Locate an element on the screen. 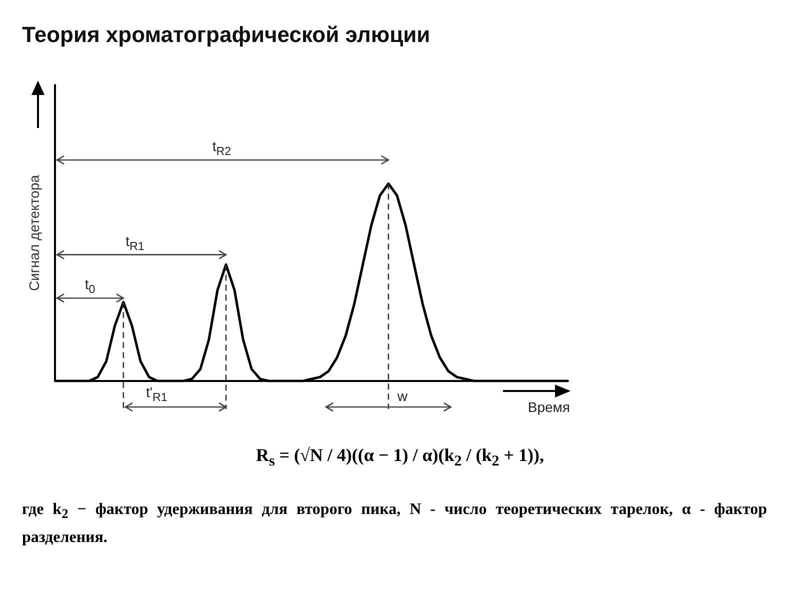  text: t'$_{R1}$ is located at coordinates (157, 394).